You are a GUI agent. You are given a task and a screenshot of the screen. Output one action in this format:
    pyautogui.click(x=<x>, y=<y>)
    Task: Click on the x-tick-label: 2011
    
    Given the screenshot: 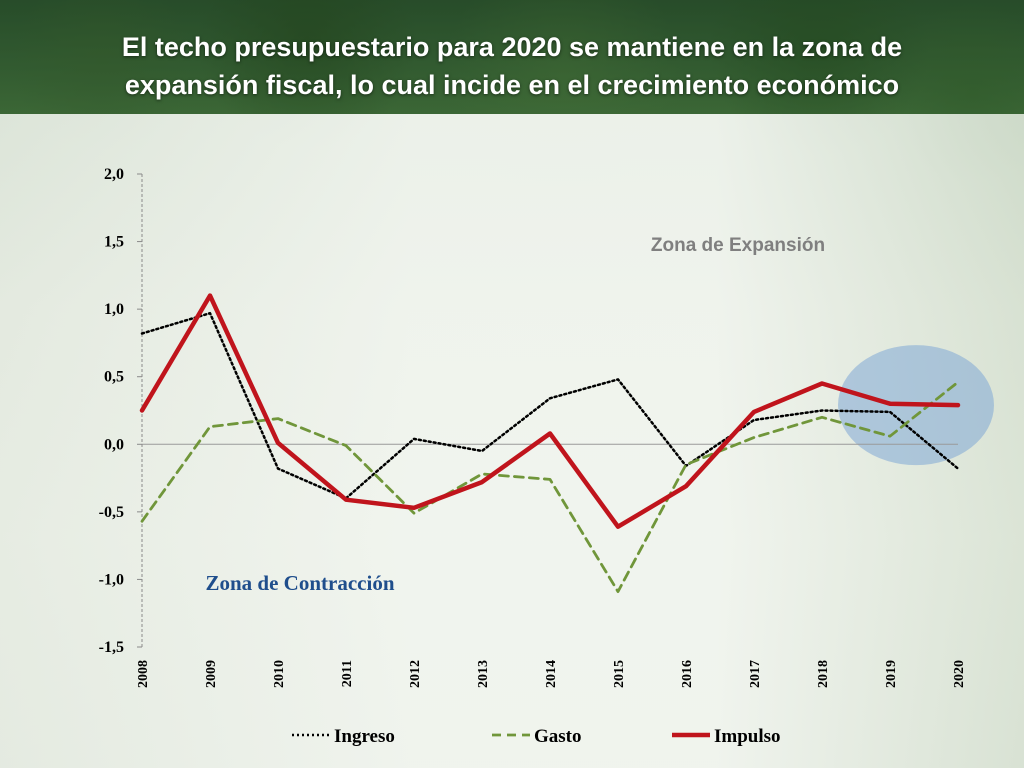 What is the action you would take?
    pyautogui.click(x=347, y=673)
    